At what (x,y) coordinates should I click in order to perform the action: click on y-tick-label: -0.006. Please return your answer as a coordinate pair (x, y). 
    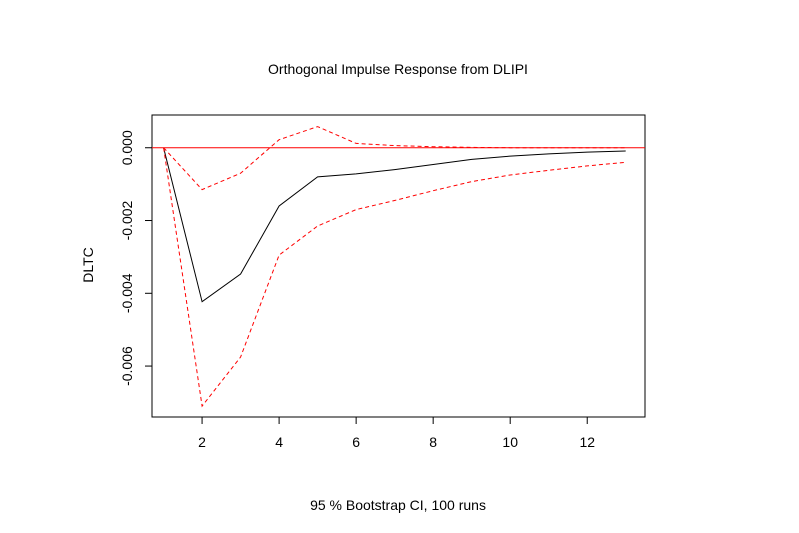
    Looking at the image, I should click on (127, 366).